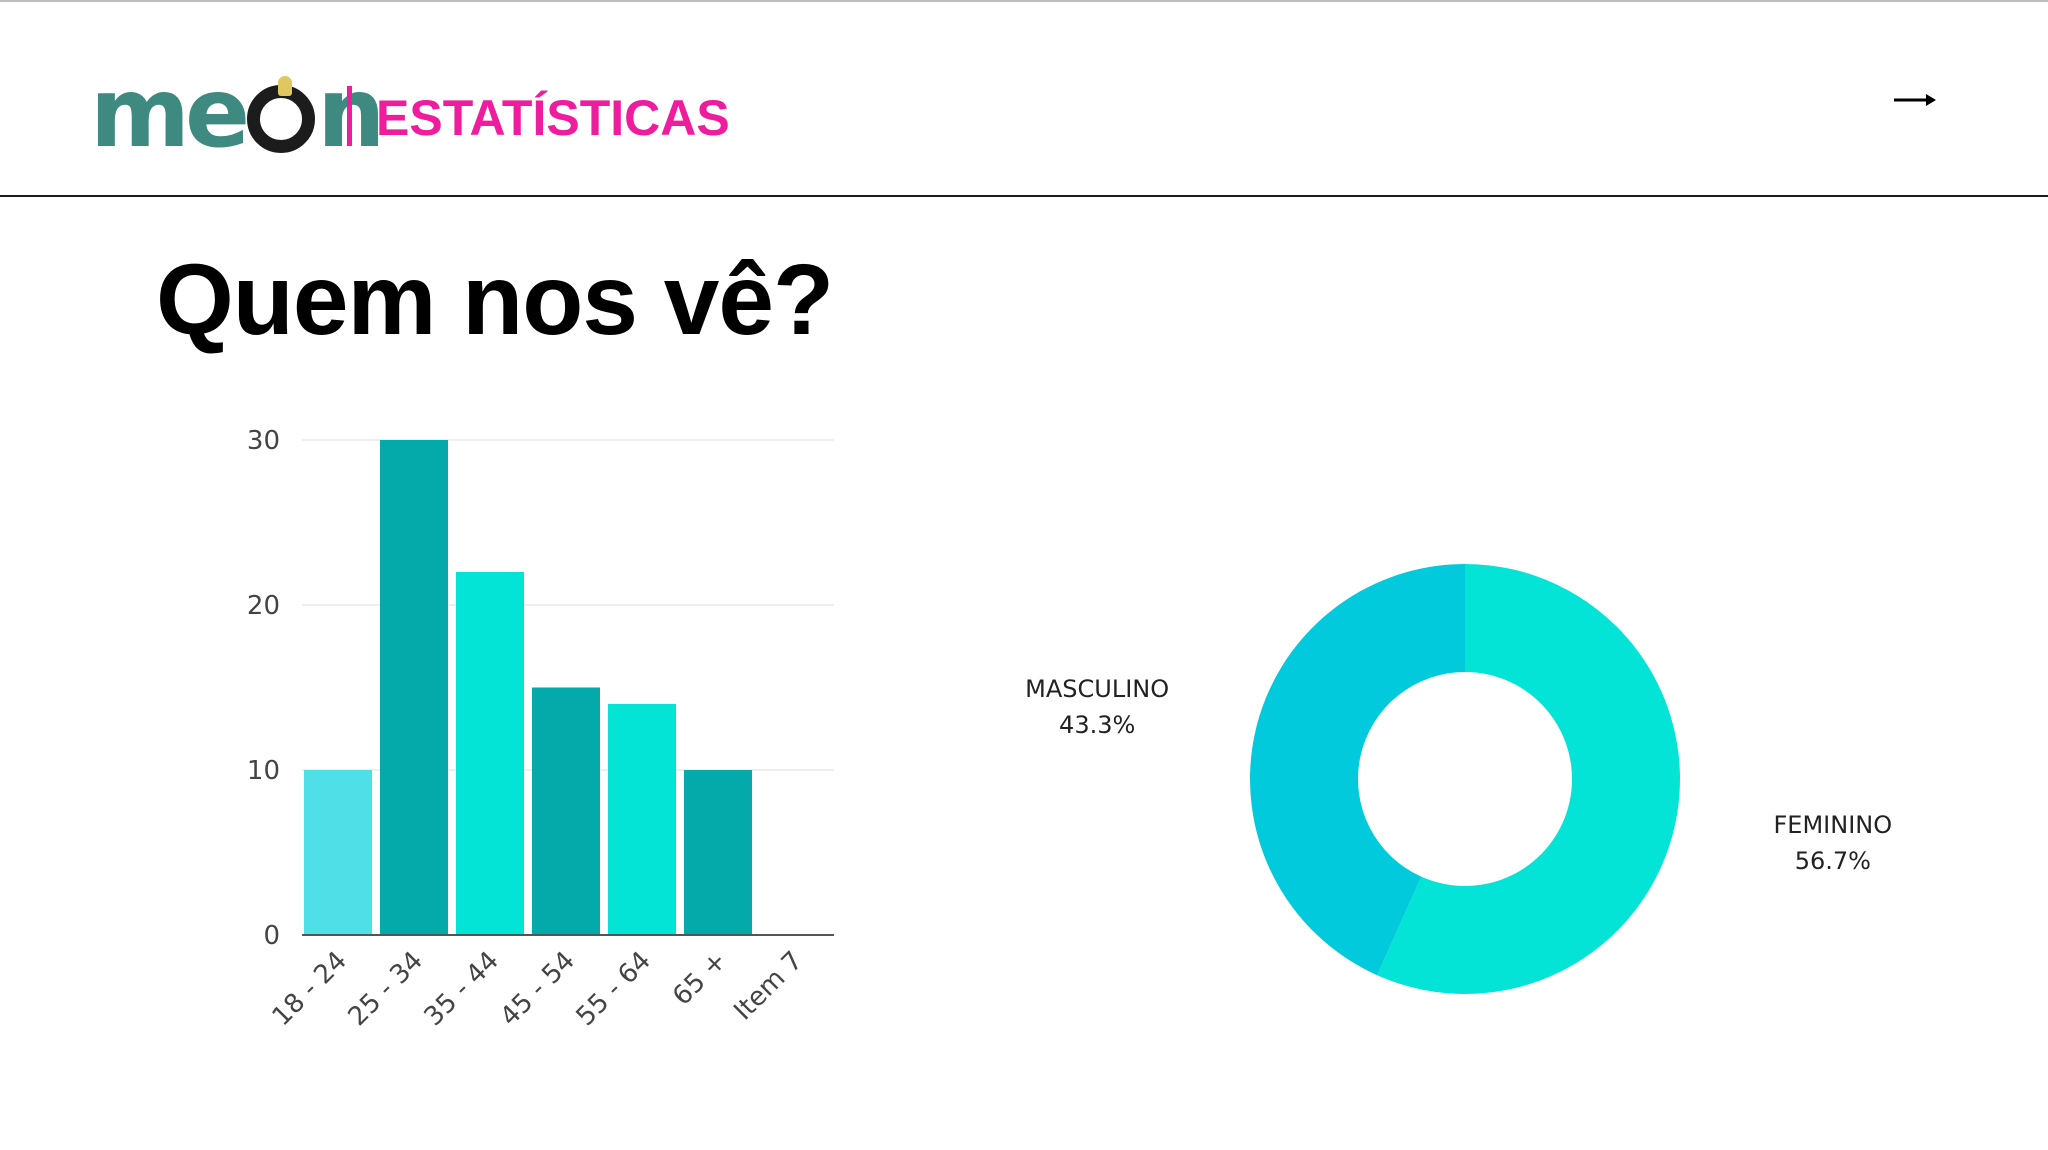 The image size is (2048, 1150). What do you see at coordinates (1024, 1) in the screenshot?
I see `top-border` at bounding box center [1024, 1].